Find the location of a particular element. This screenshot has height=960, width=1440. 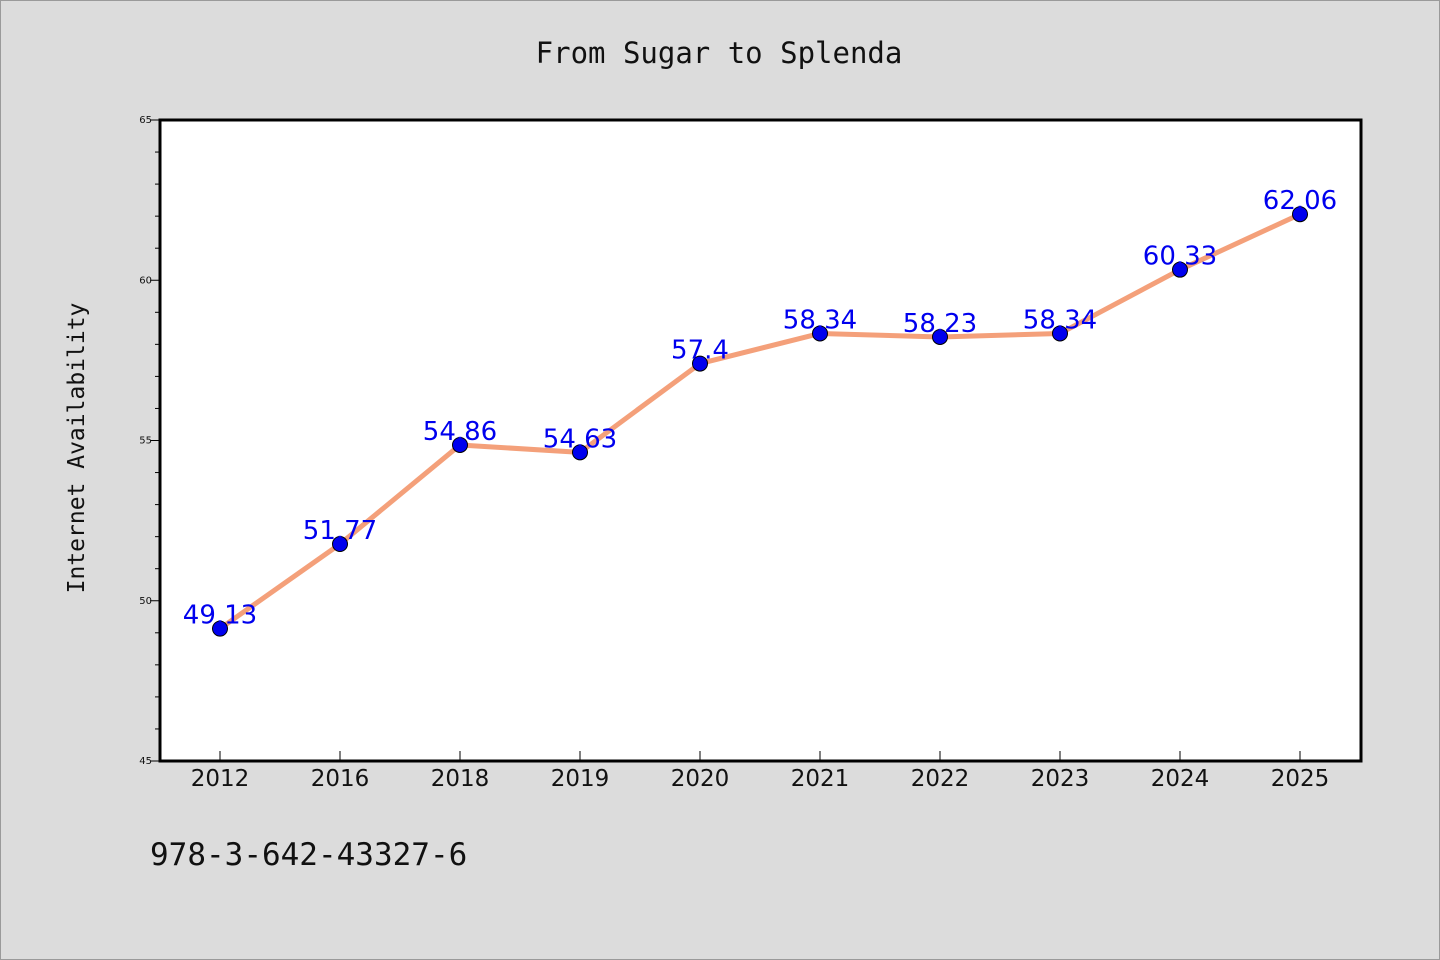

x-tick-label: 2021 is located at coordinates (820, 779).